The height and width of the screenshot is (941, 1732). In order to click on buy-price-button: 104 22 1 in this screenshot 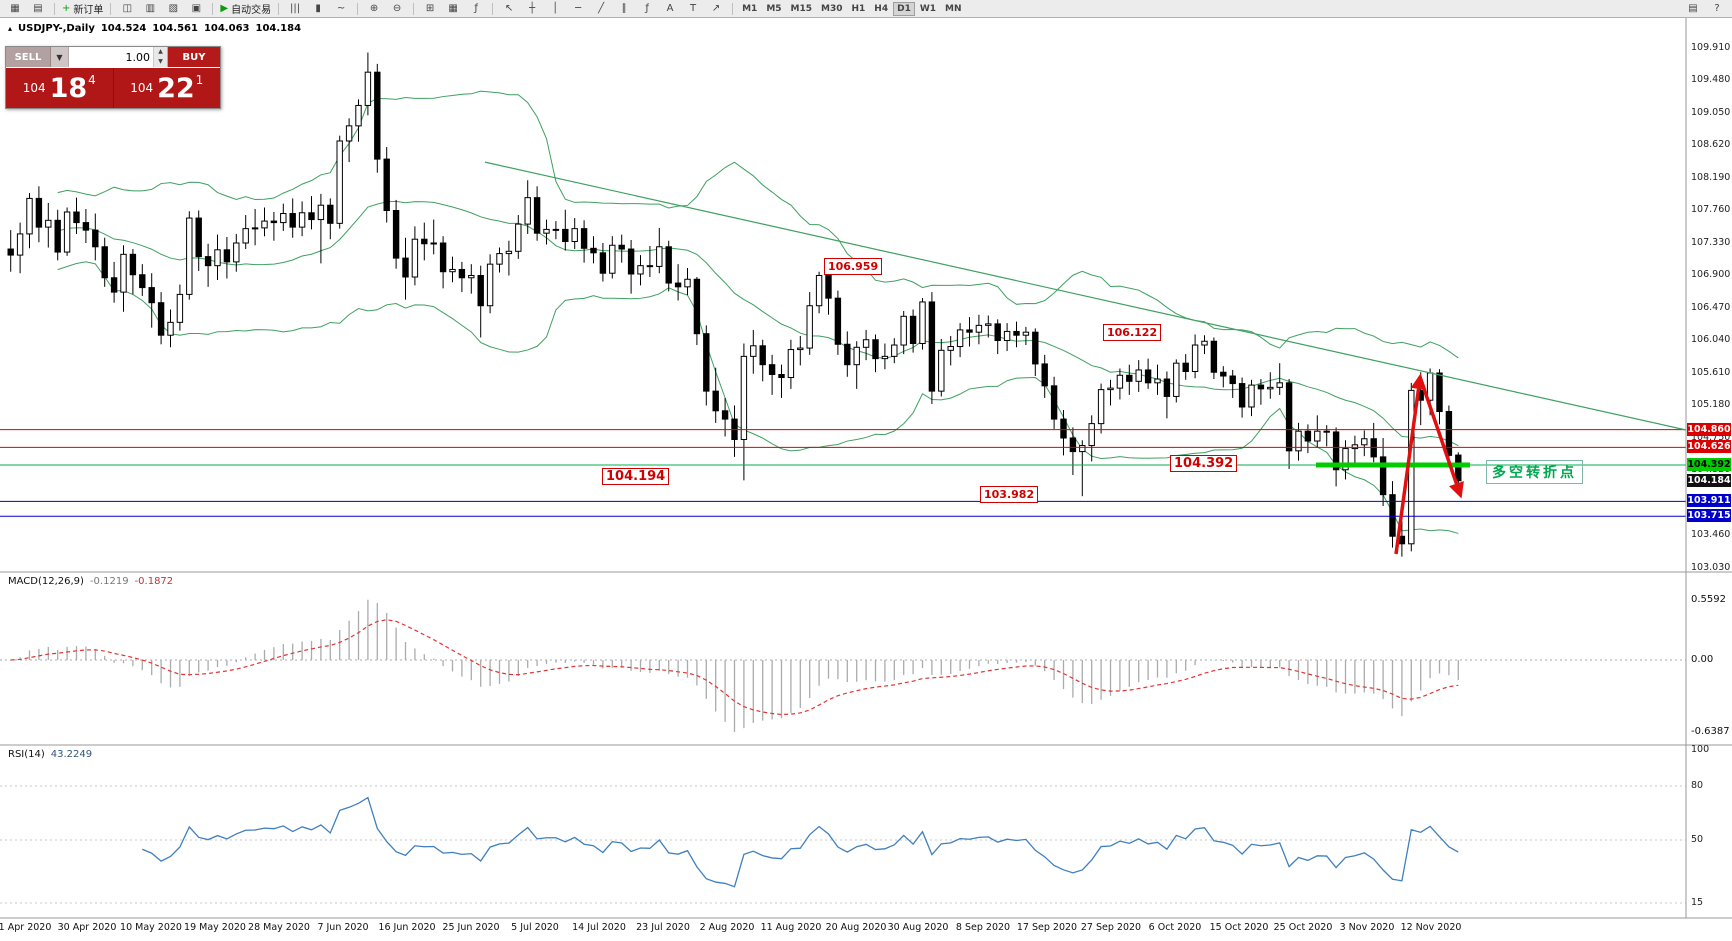, I will do `click(166, 88)`.